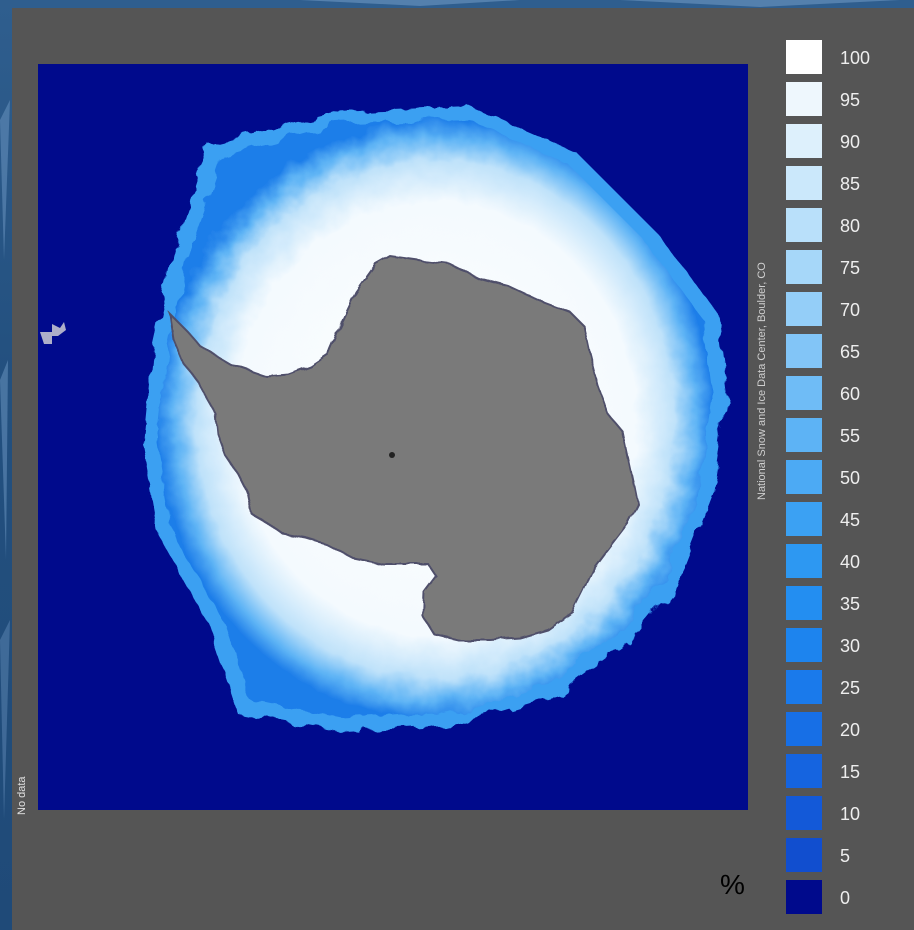 This screenshot has width=914, height=930. What do you see at coordinates (850, 646) in the screenshot?
I see `legend-label: 30` at bounding box center [850, 646].